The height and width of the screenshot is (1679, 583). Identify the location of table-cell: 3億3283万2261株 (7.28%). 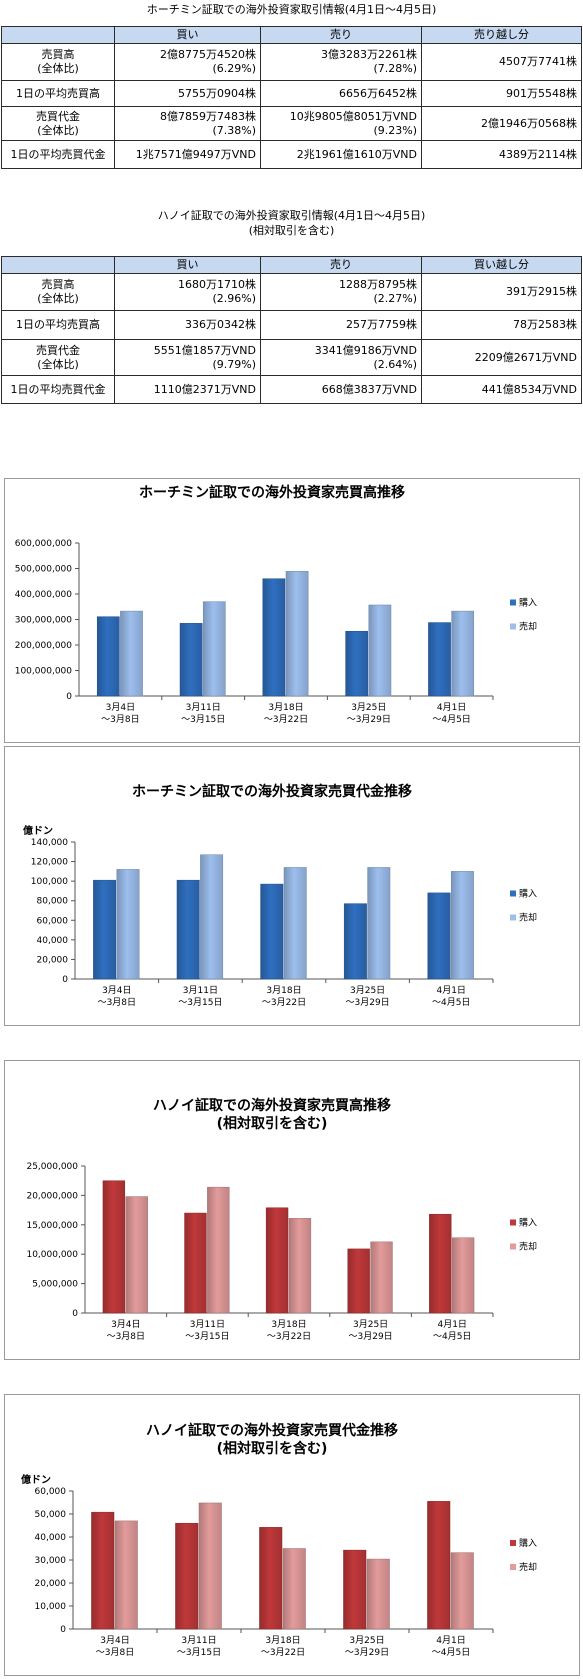
(341, 62).